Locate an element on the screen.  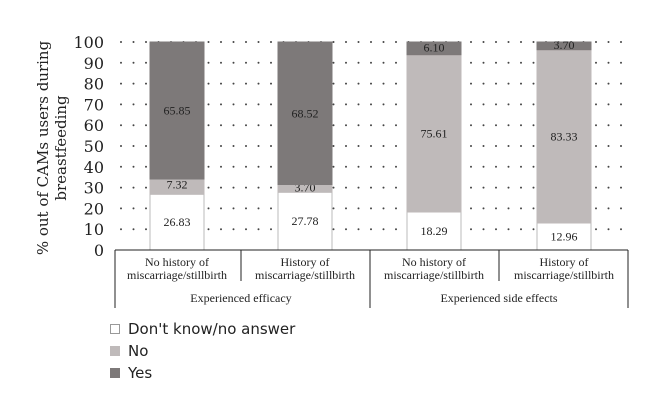
x-category-label: History of is located at coordinates (564, 262).